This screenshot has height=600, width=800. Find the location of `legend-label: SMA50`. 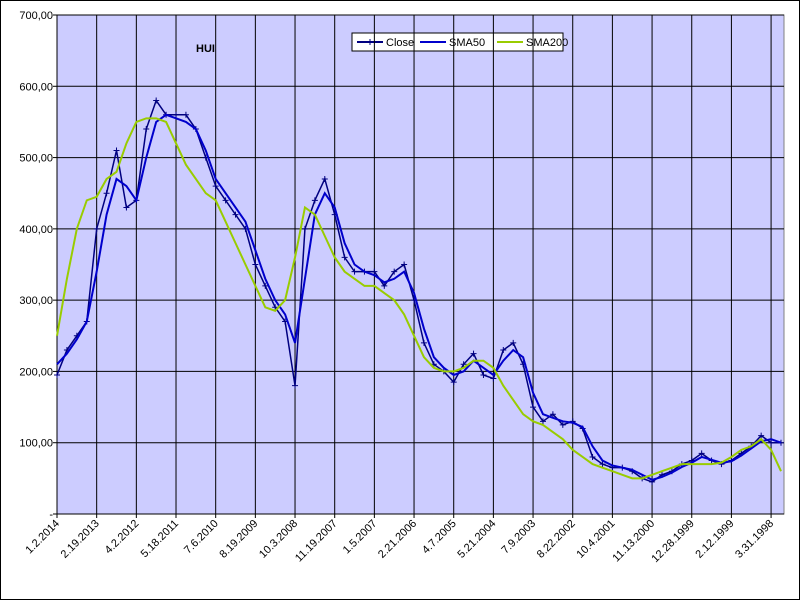

legend-label: SMA50 is located at coordinates (467, 43).